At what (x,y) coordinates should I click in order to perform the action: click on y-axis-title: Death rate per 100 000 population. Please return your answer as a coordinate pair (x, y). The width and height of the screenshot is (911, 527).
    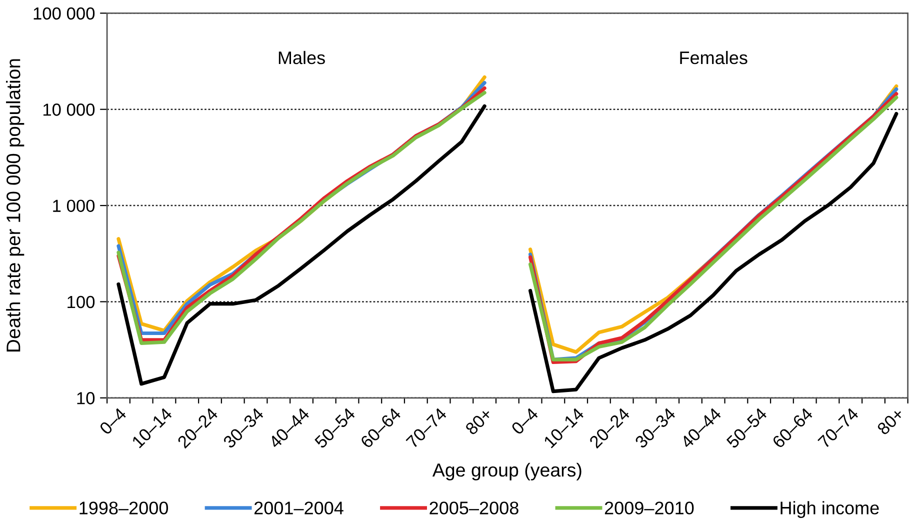
    Looking at the image, I should click on (15, 205).